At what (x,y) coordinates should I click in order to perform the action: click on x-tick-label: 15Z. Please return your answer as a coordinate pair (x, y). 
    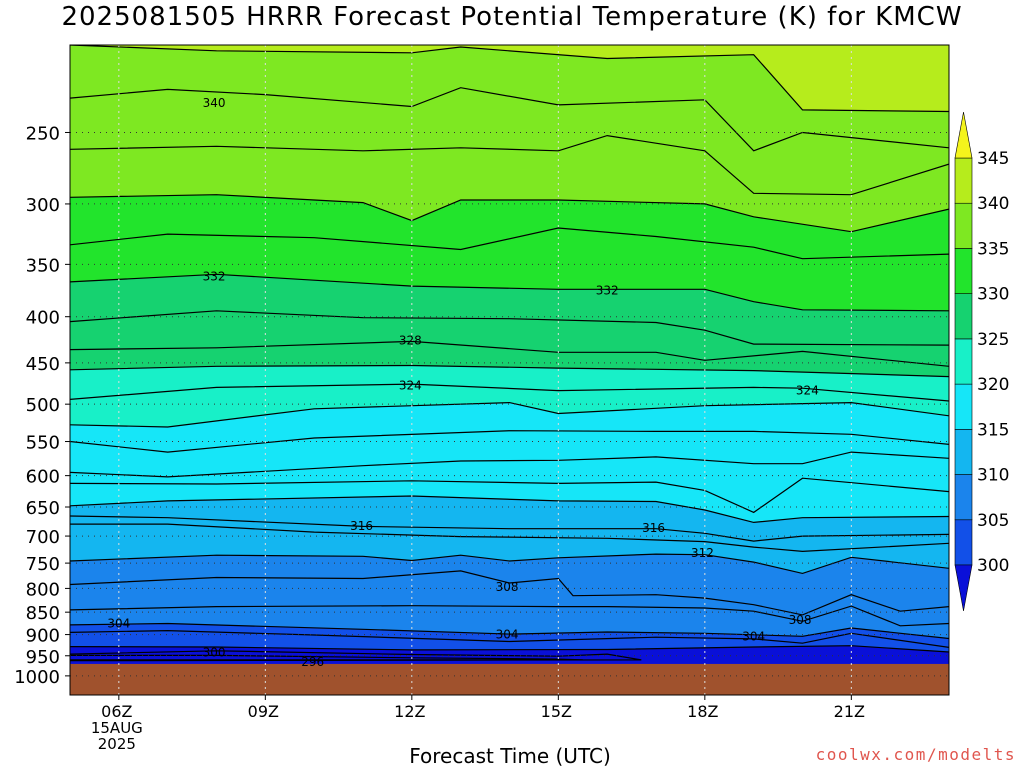
    Looking at the image, I should click on (556, 711).